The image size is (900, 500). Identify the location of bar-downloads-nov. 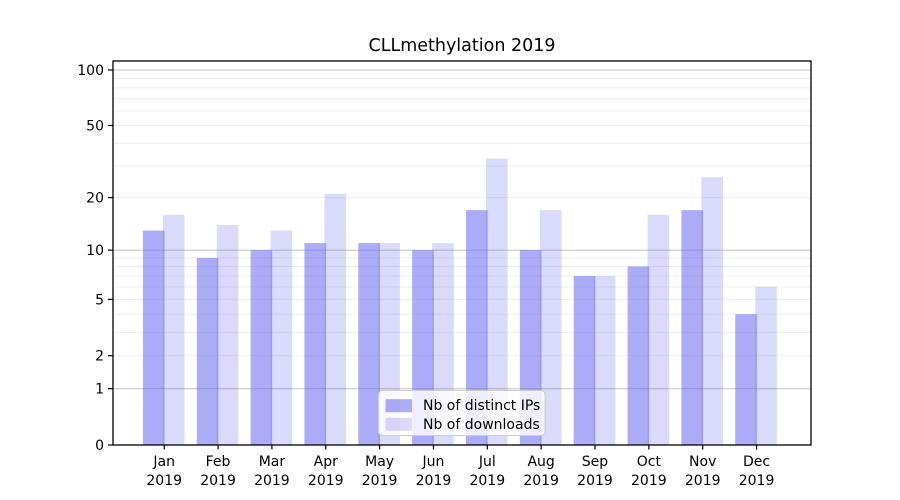
(712, 311).